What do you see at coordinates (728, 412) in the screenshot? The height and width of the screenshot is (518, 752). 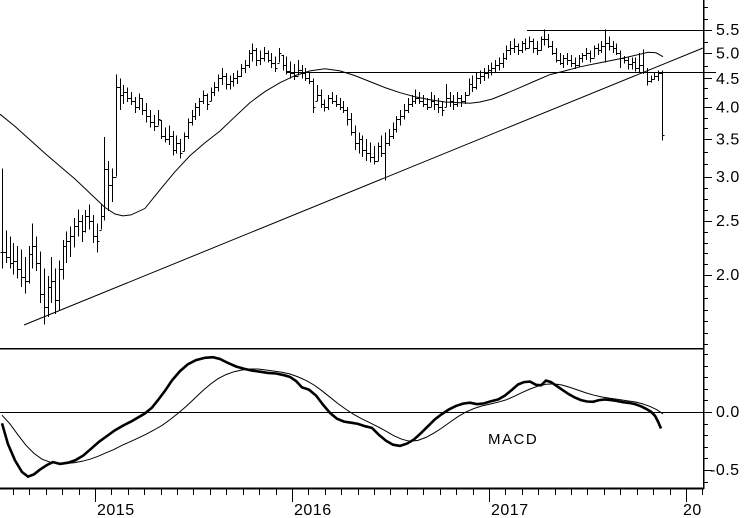 I see `axis-label: 0.0` at bounding box center [728, 412].